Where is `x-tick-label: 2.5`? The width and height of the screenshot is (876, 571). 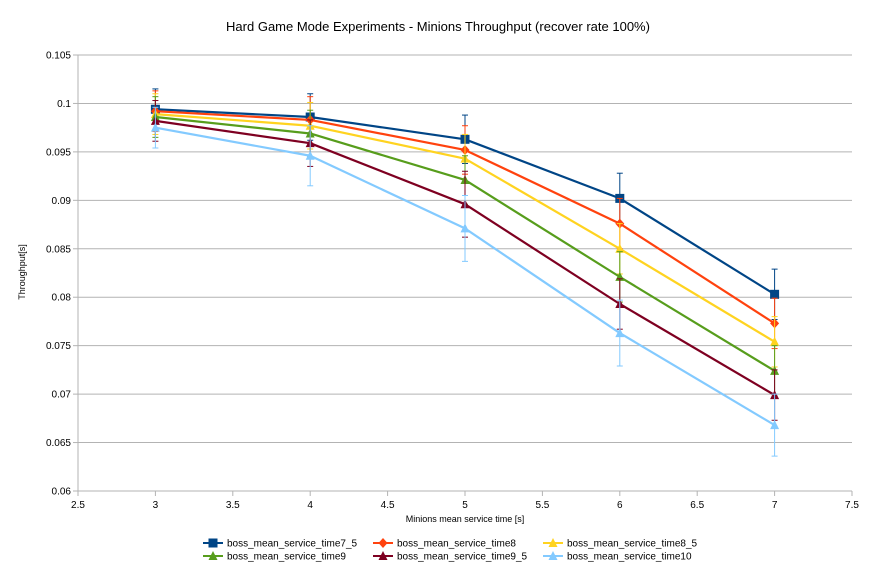
x-tick-label: 2.5 is located at coordinates (78, 505).